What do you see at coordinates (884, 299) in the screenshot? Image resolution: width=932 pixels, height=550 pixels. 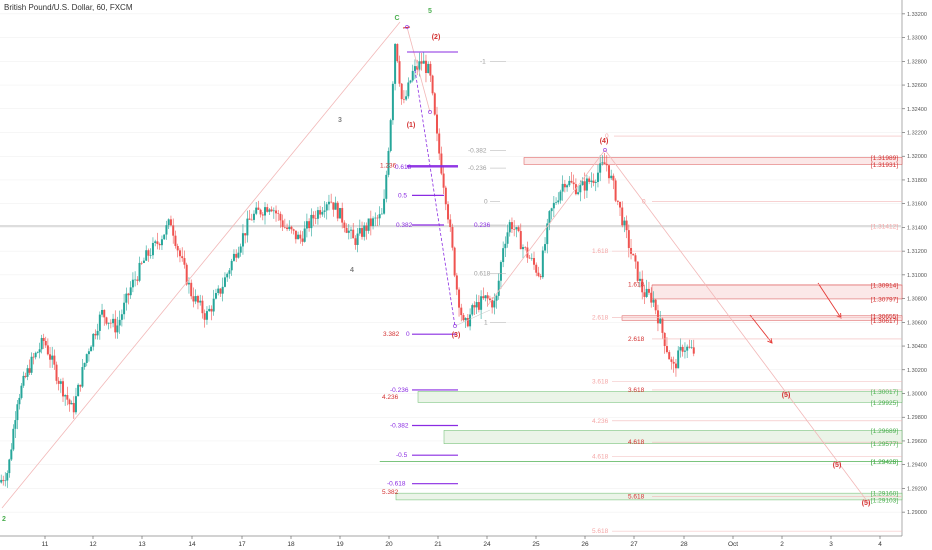 I see `price-label: [1.30797]` at bounding box center [884, 299].